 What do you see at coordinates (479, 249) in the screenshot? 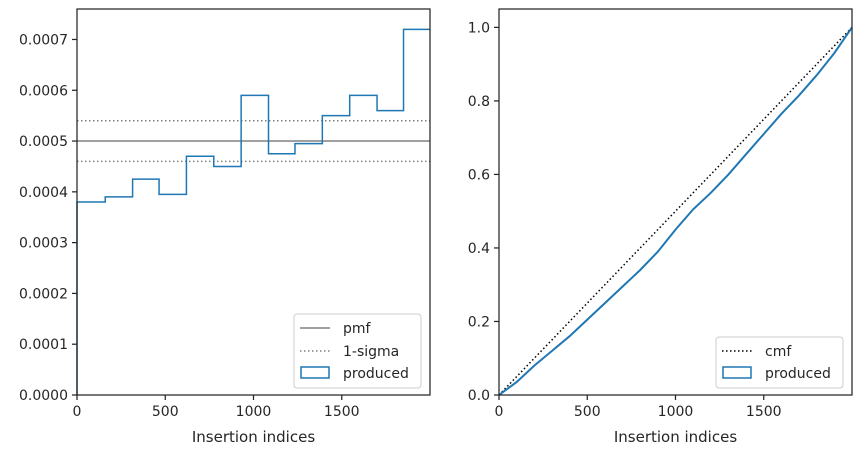
I see `y-tick-label: 0.4` at bounding box center [479, 249].